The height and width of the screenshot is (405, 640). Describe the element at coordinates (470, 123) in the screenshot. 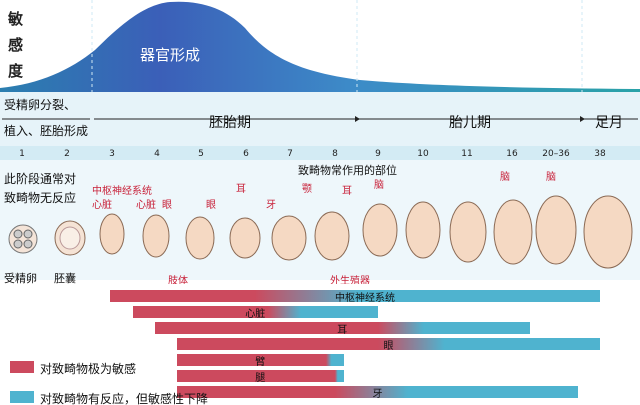

I see `stage-fetal: 胎儿期` at that location.